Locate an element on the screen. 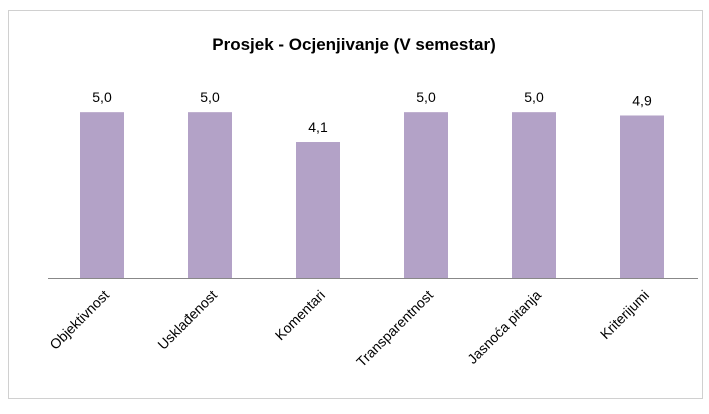  value-label: 4,1 is located at coordinates (318, 127).